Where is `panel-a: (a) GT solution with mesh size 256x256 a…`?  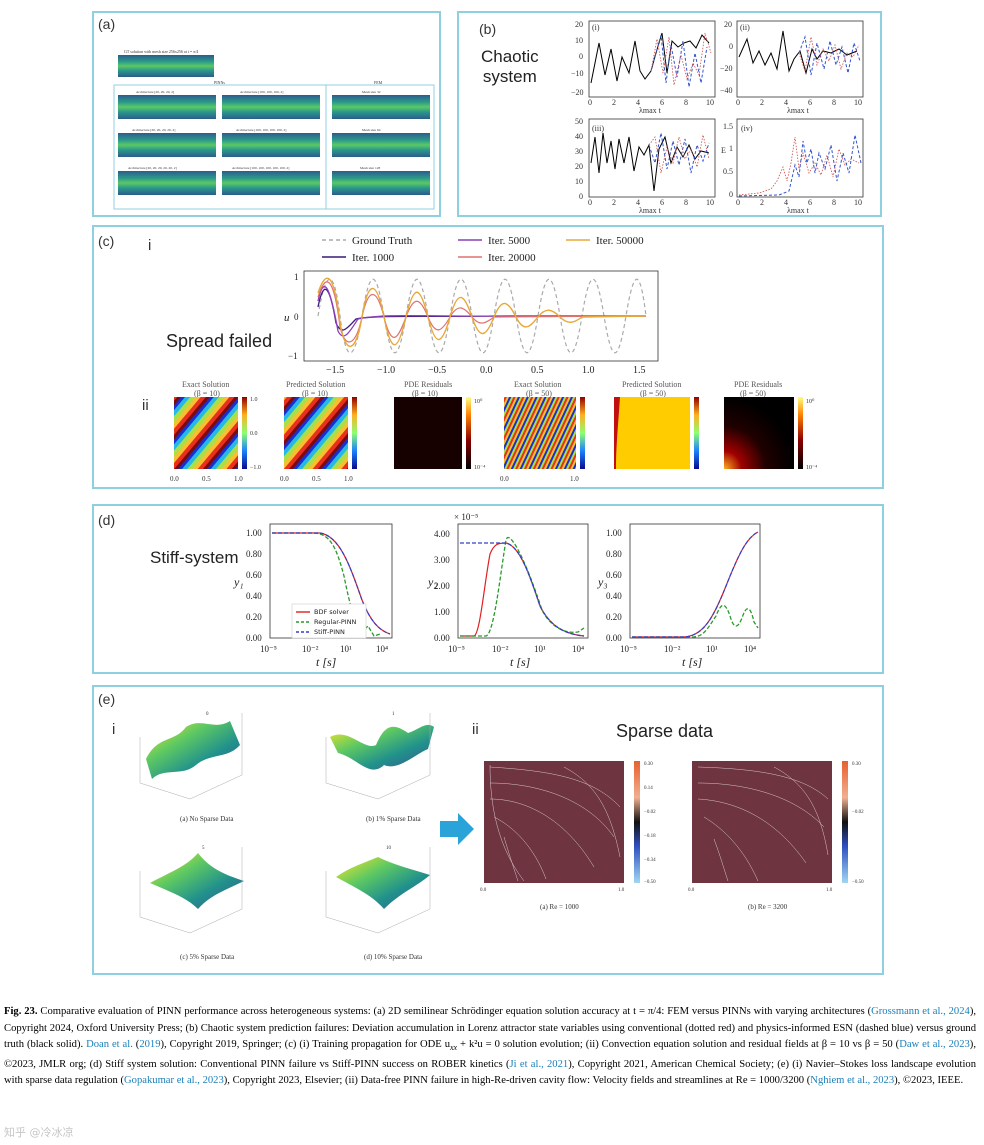
panel-a: (a) GT solution with mesh size 256x256 a… is located at coordinates (266, 114).